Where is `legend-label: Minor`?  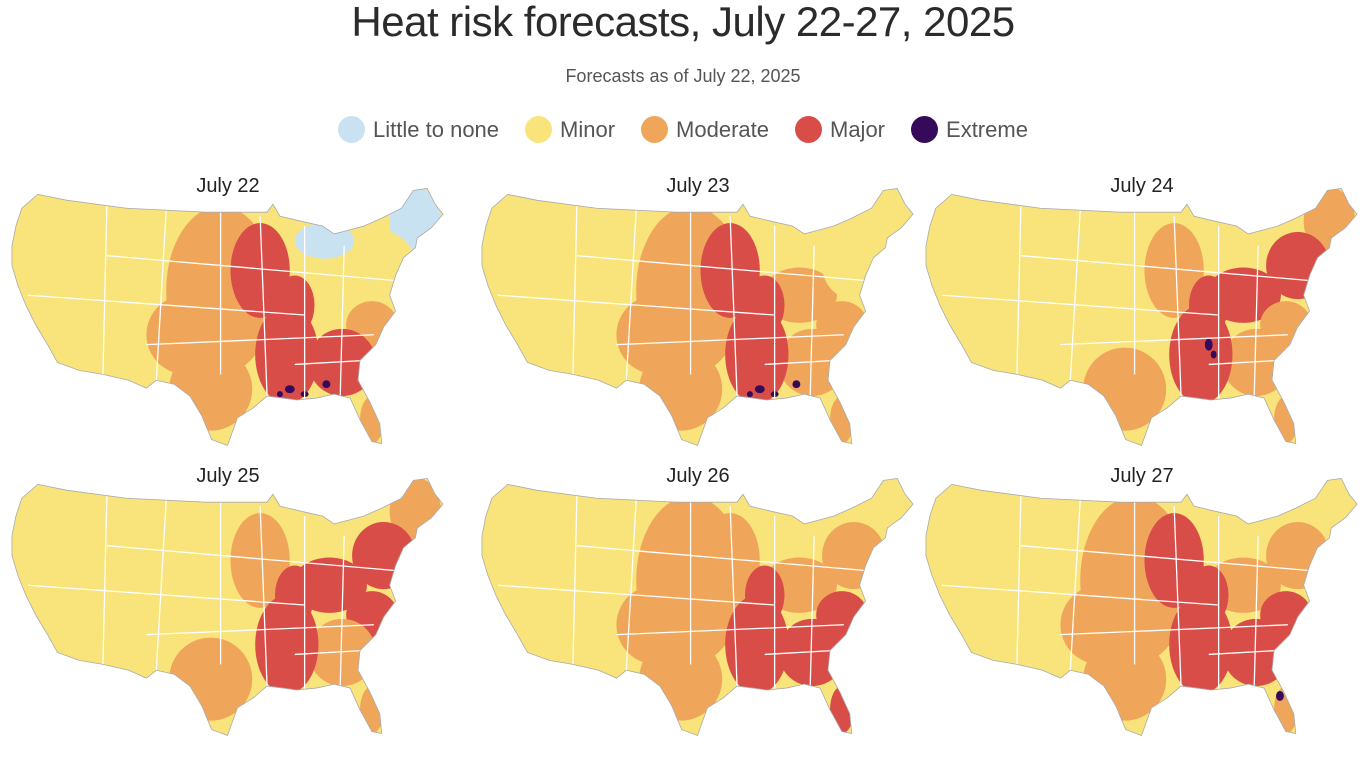
legend-label: Minor is located at coordinates (588, 129).